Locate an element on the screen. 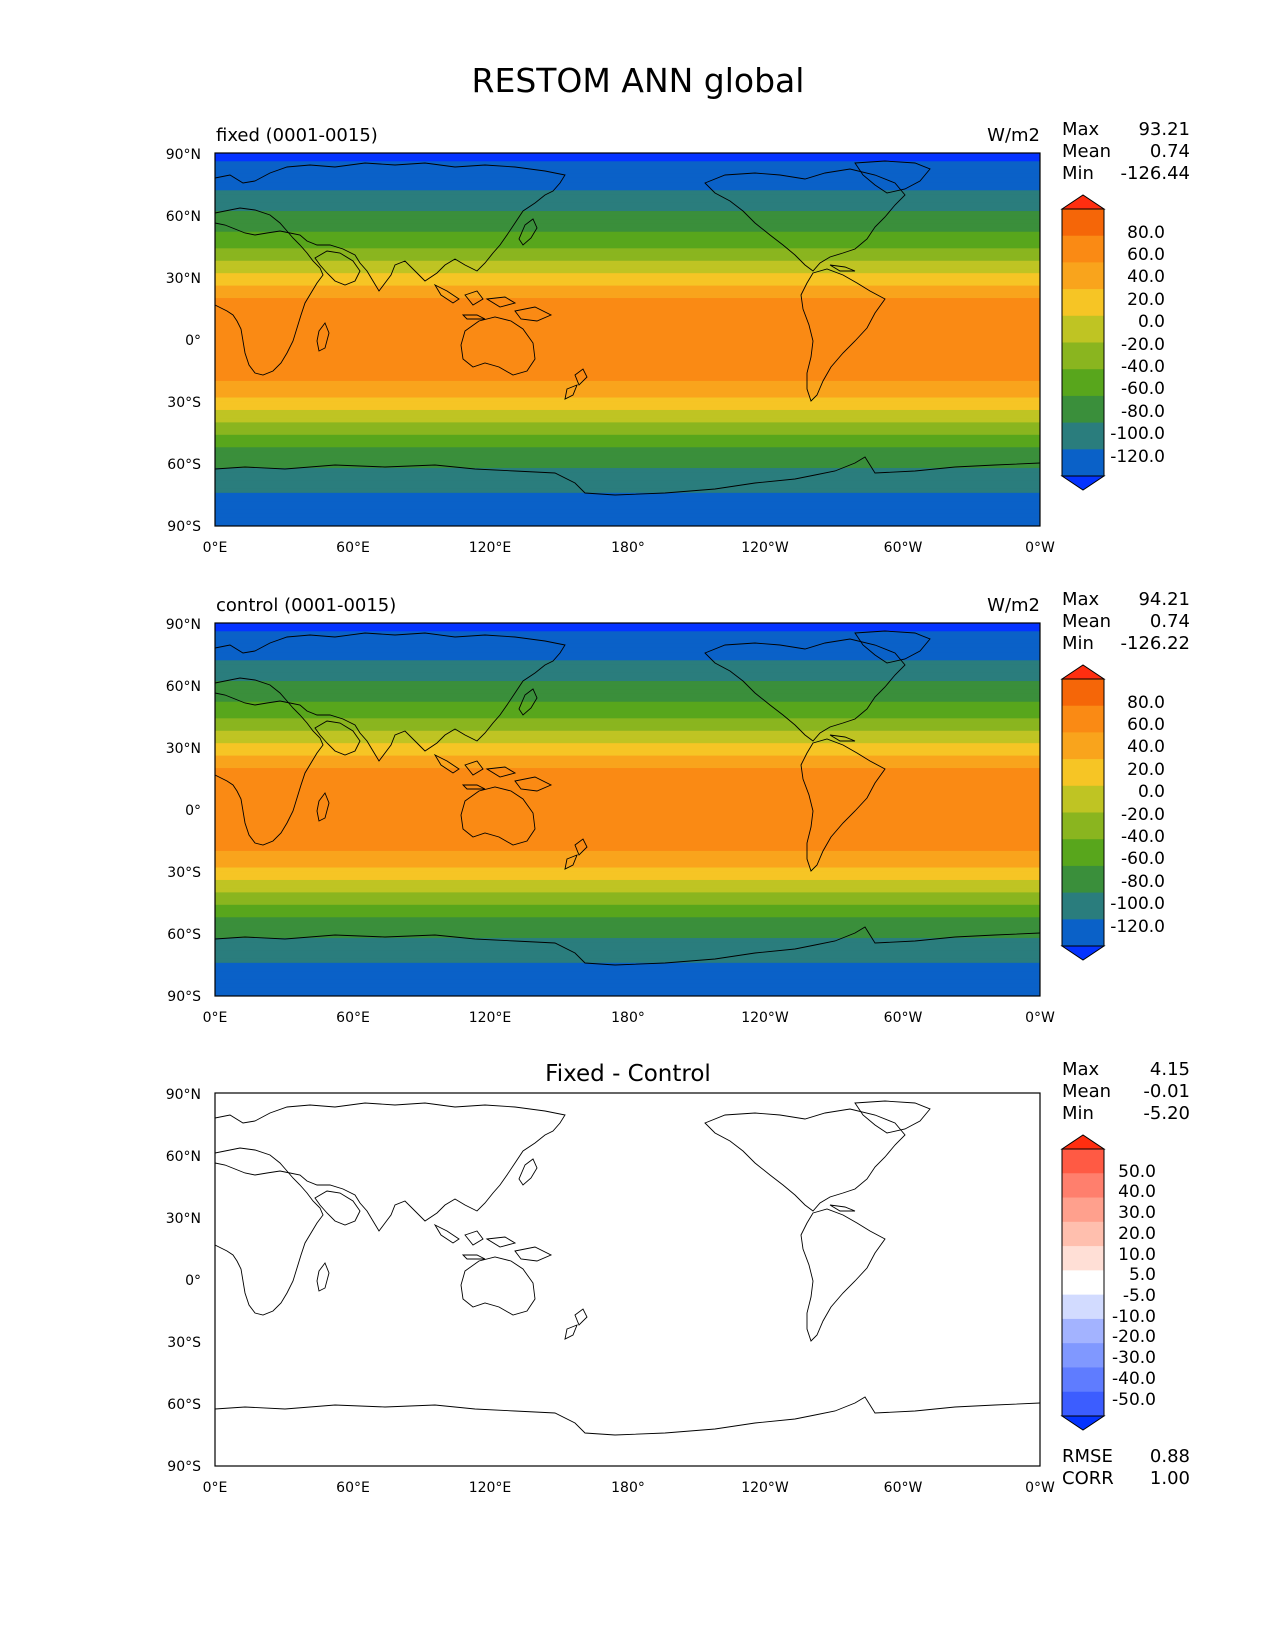 Image resolution: width=1275 pixels, height=1650 pixels. panel-units: W/m2 is located at coordinates (1013, 605).